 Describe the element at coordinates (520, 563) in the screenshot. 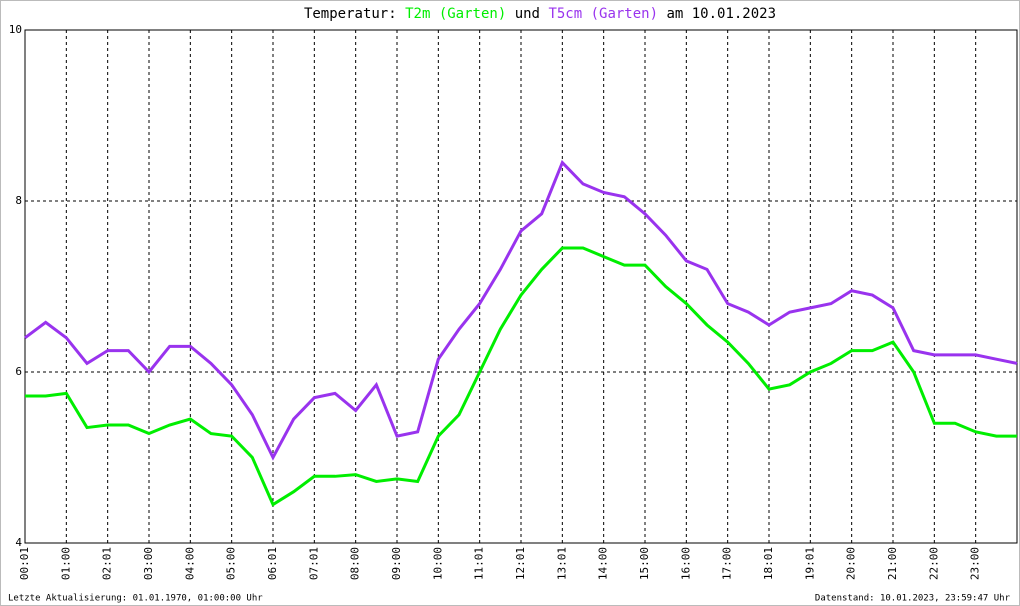

I see `x-tick-label: 12:01` at that location.